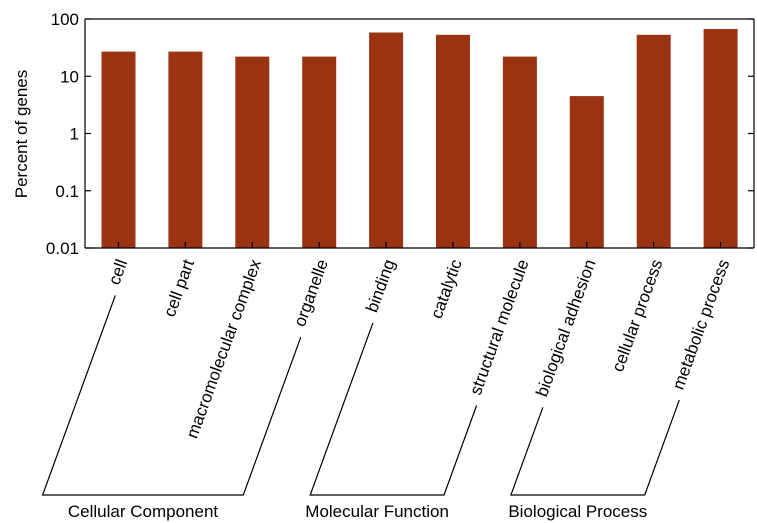 This screenshot has width=757, height=523. Describe the element at coordinates (565, 328) in the screenshot. I see `category-label: biological adhesion` at that location.